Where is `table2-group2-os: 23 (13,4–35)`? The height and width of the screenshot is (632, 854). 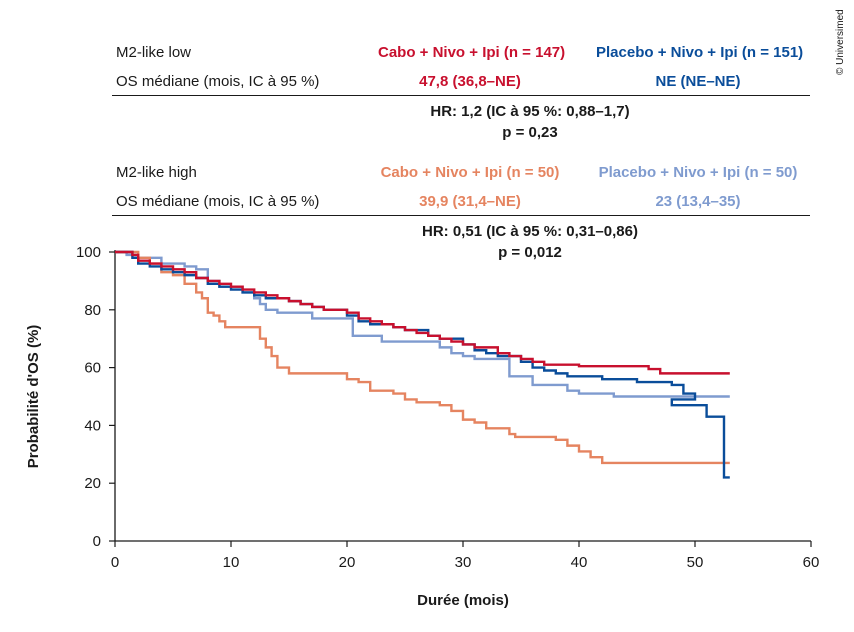
table2-group2-os: 23 (13,4–35) is located at coordinates (698, 201).